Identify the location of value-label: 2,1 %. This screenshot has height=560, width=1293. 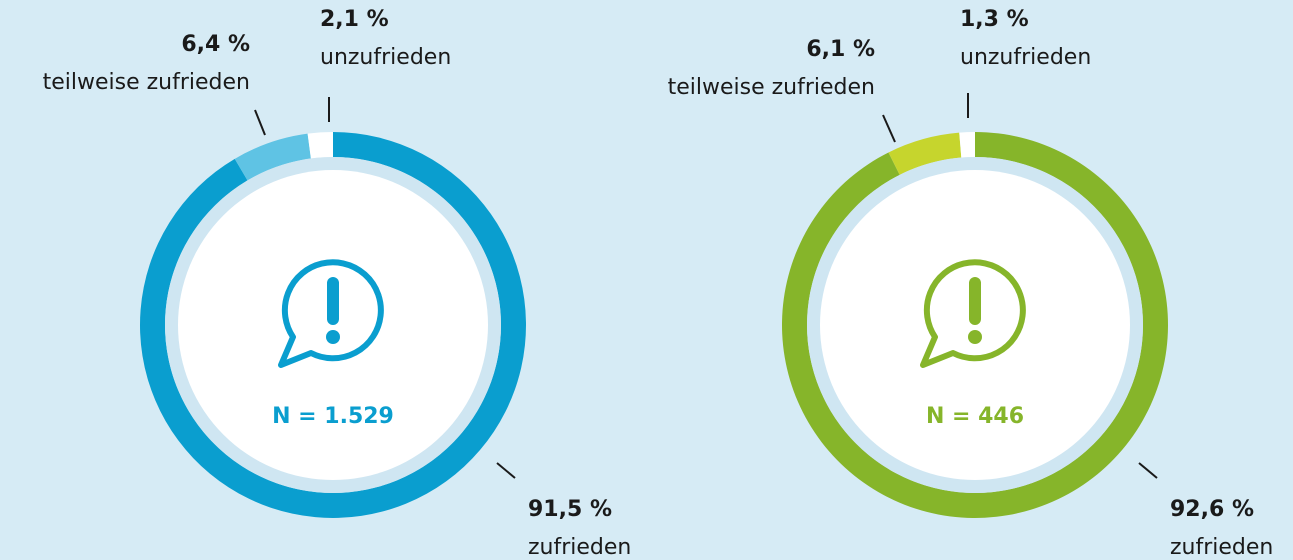
(354, 19).